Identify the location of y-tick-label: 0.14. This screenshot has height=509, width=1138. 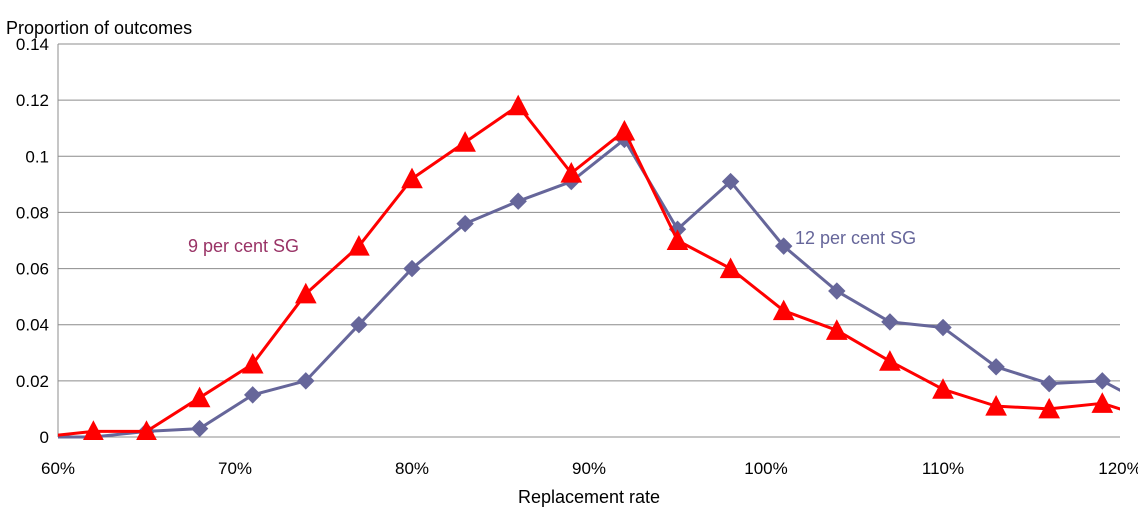
(32, 44).